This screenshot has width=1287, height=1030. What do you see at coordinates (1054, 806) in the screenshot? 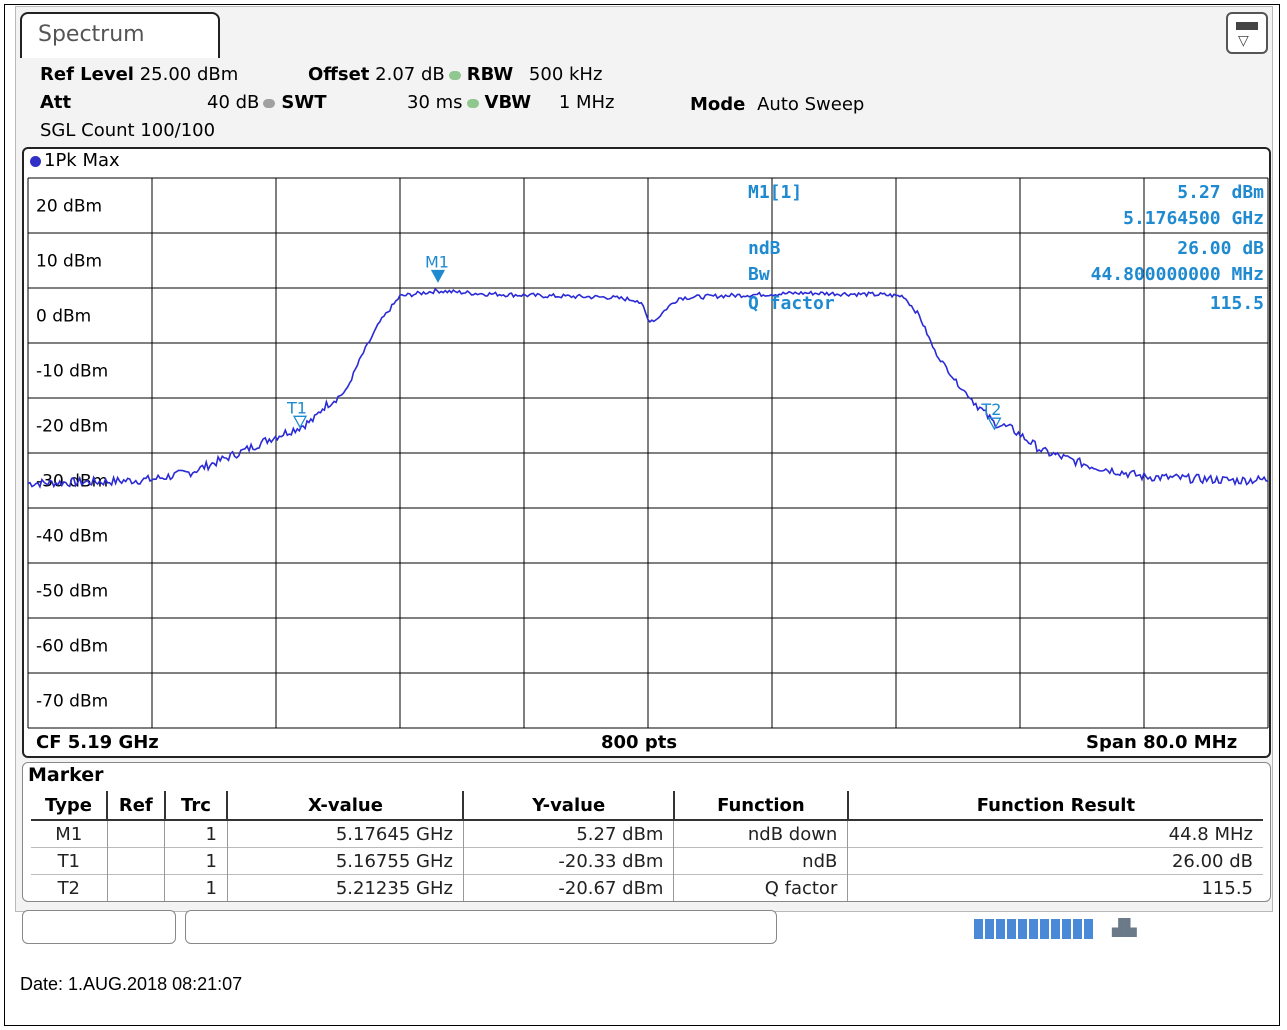
I see `column-header: Function Result` at bounding box center [1054, 806].